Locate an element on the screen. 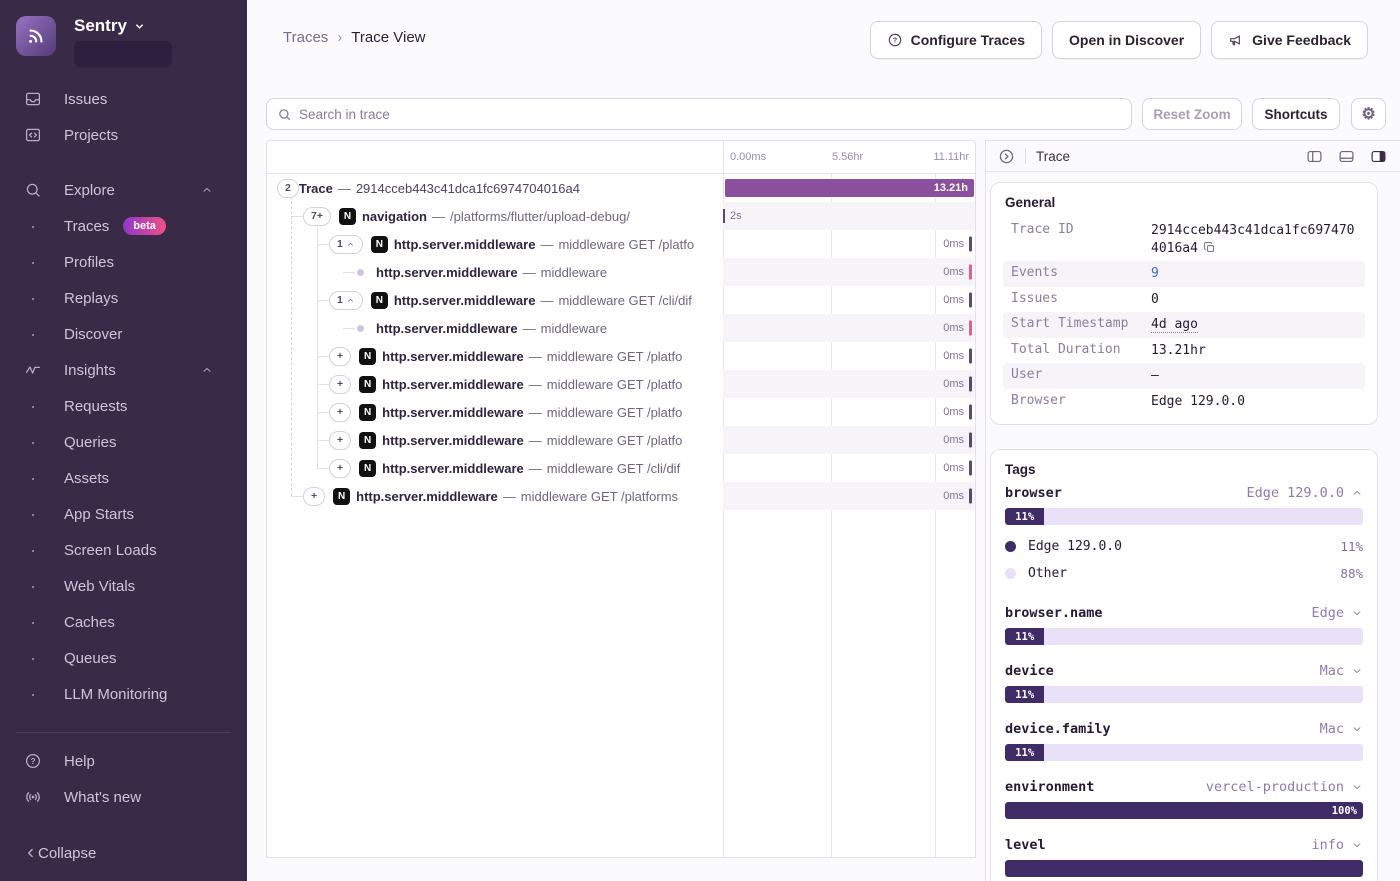  tag-value-toggle: vercel-production is located at coordinates (1284, 787).